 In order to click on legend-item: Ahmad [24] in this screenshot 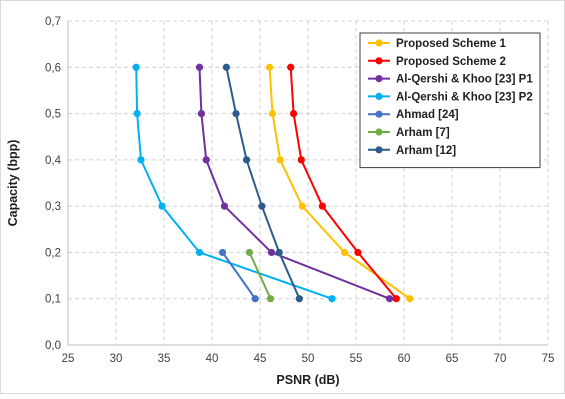, I will do `click(413, 115)`.